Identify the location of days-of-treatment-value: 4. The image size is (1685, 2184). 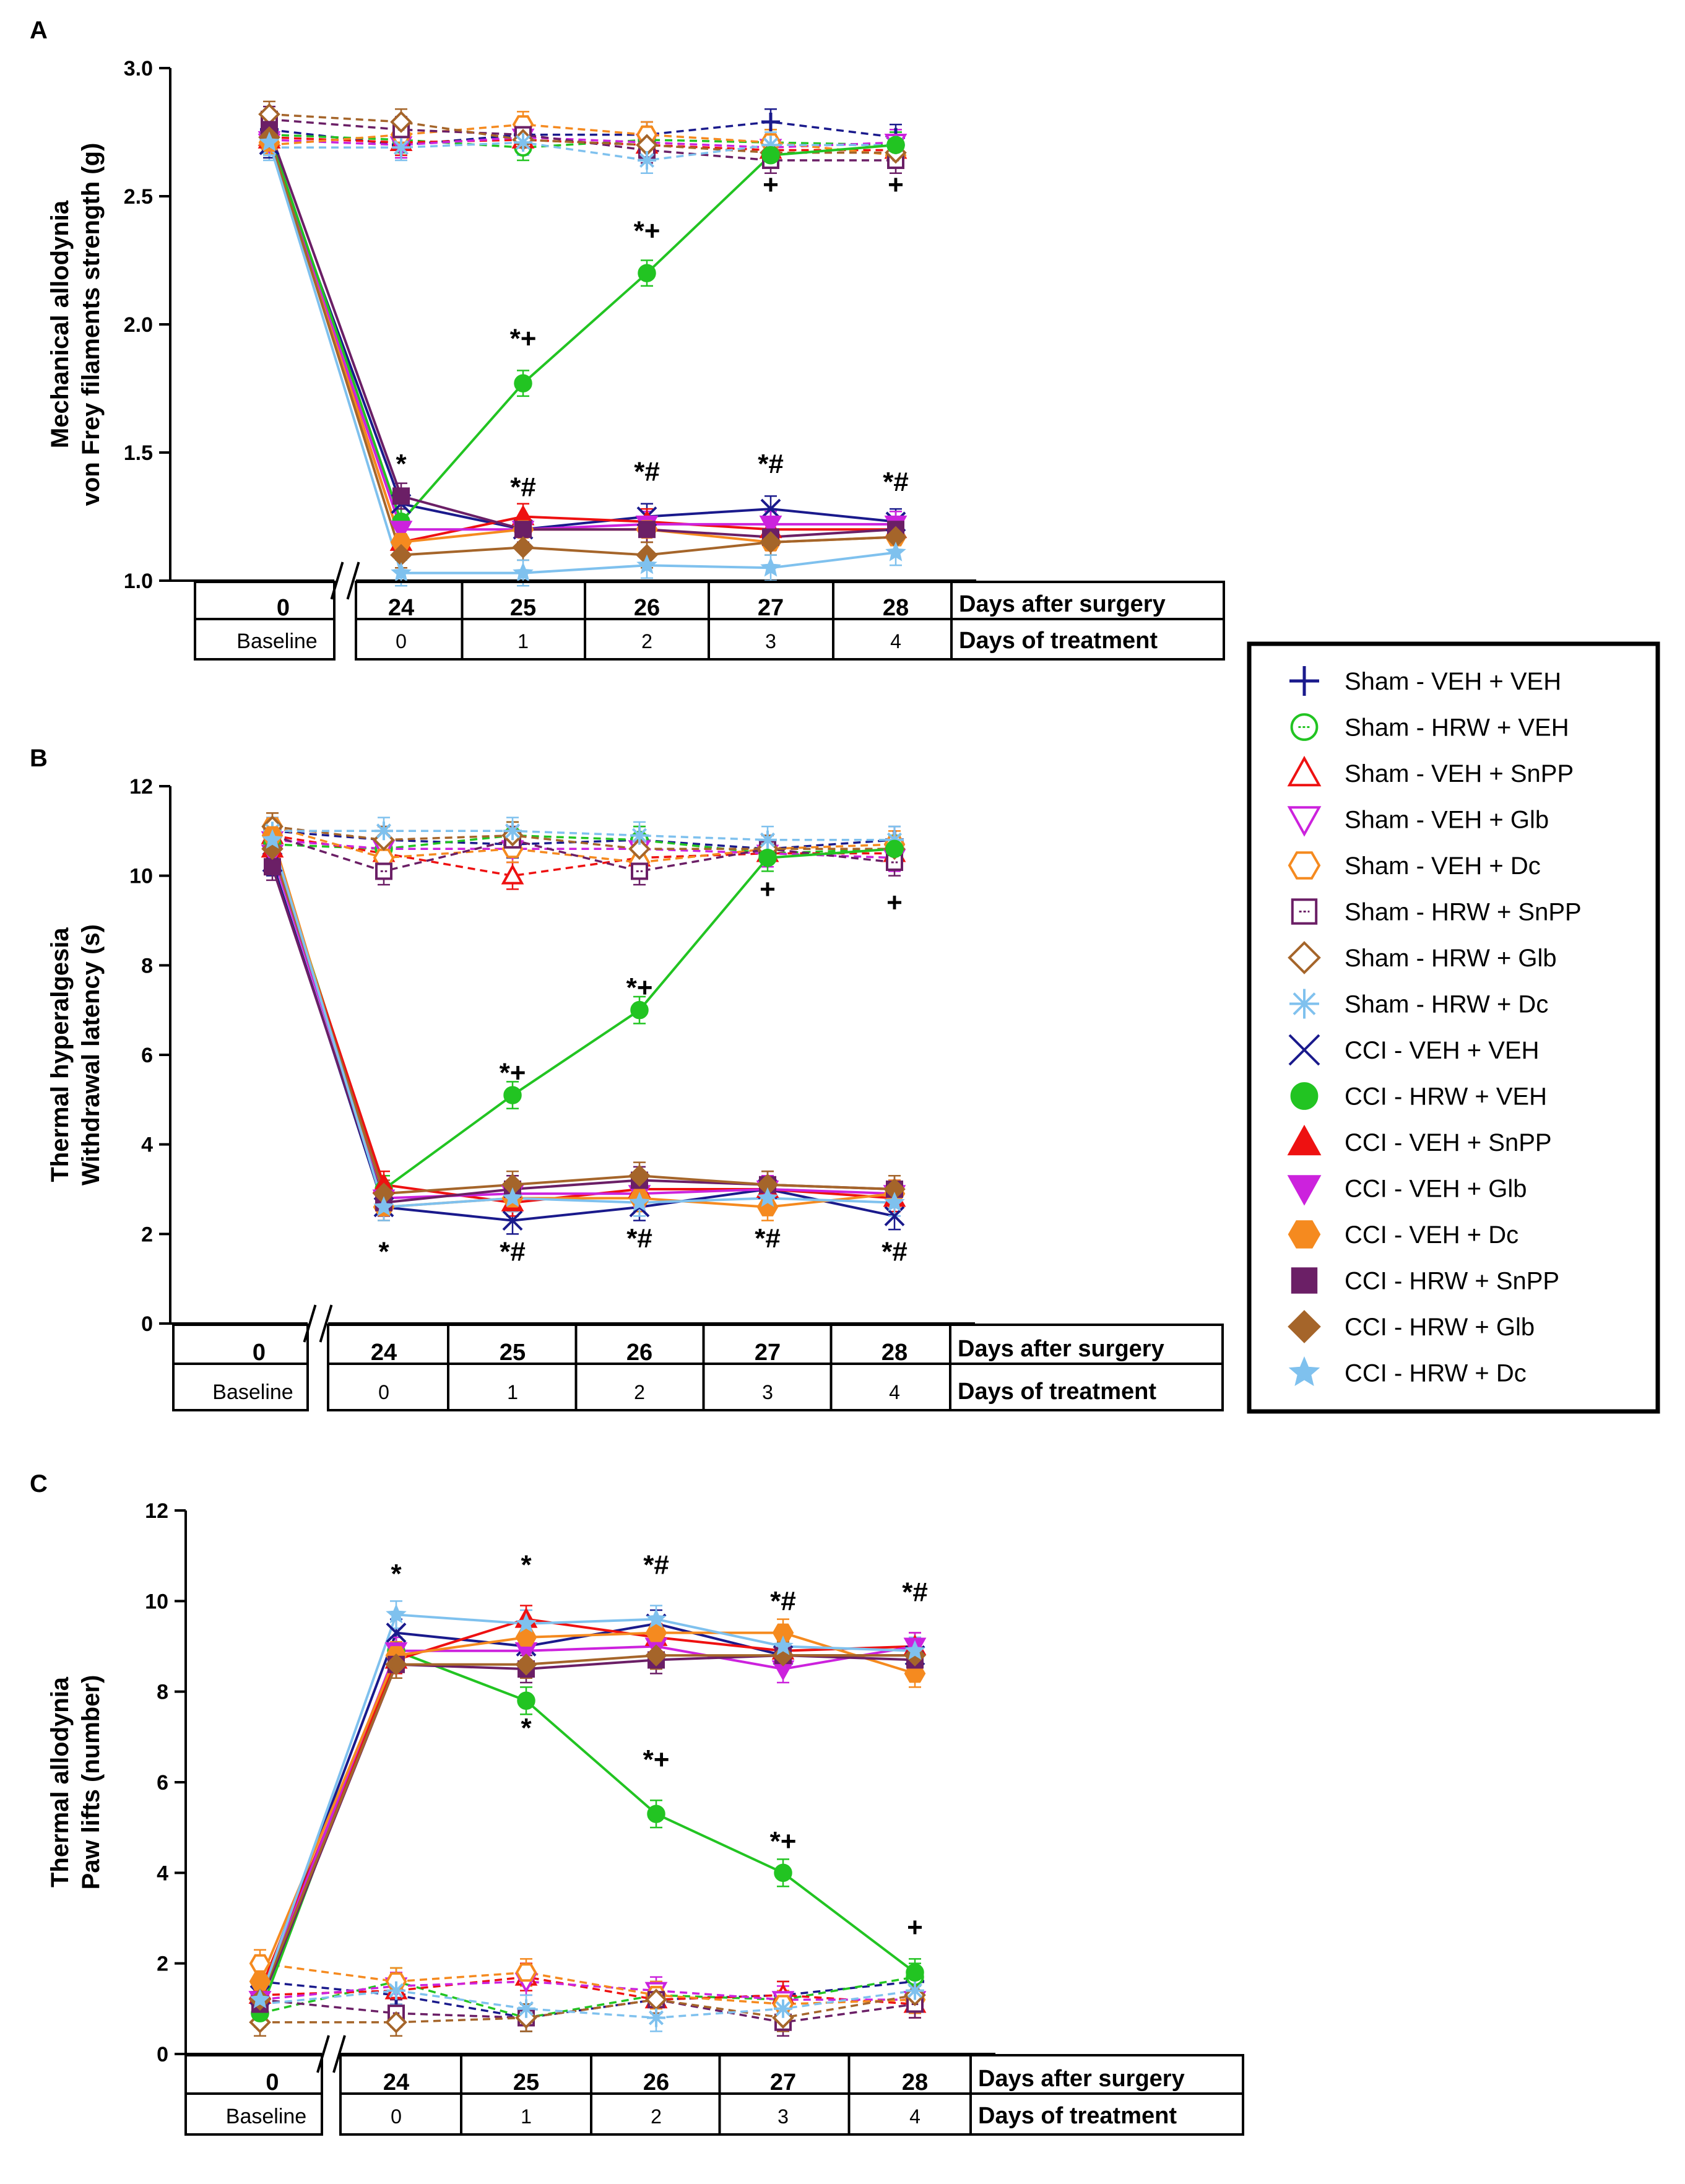
(895, 1392).